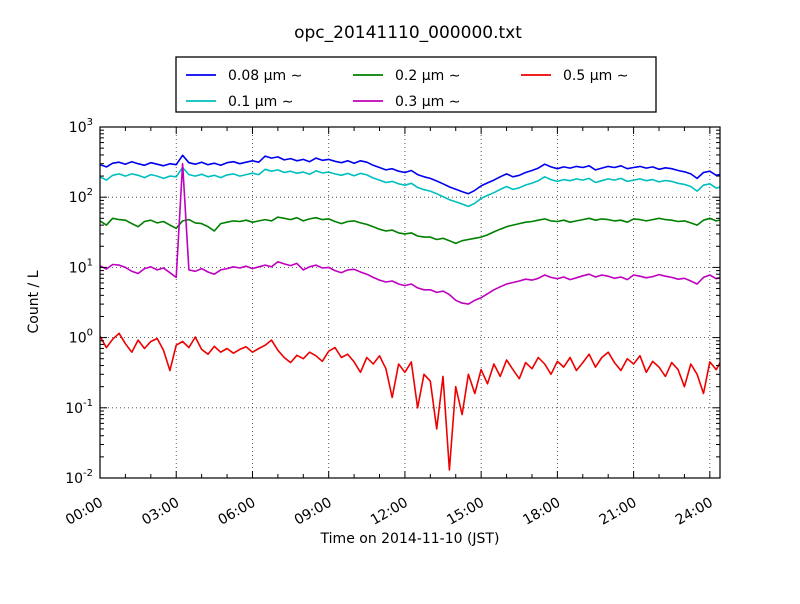  Describe the element at coordinates (34, 301) in the screenshot. I see `y-axis-title: Count / L` at that location.